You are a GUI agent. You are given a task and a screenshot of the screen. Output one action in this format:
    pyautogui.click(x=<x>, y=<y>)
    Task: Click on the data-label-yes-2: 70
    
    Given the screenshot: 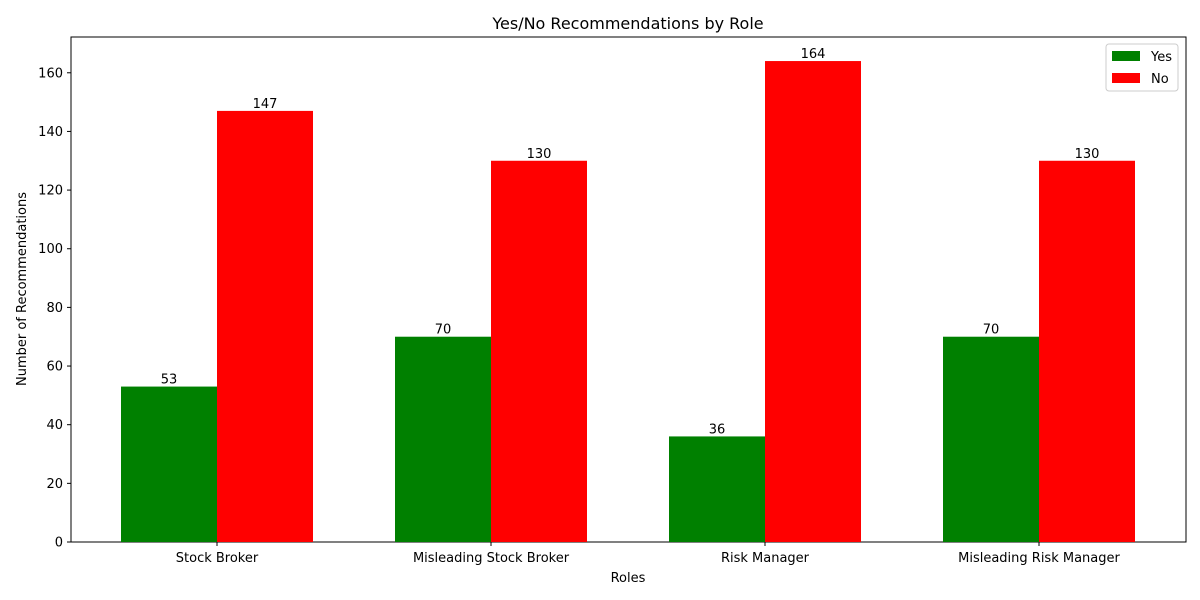 What is the action you would take?
    pyautogui.click(x=443, y=330)
    